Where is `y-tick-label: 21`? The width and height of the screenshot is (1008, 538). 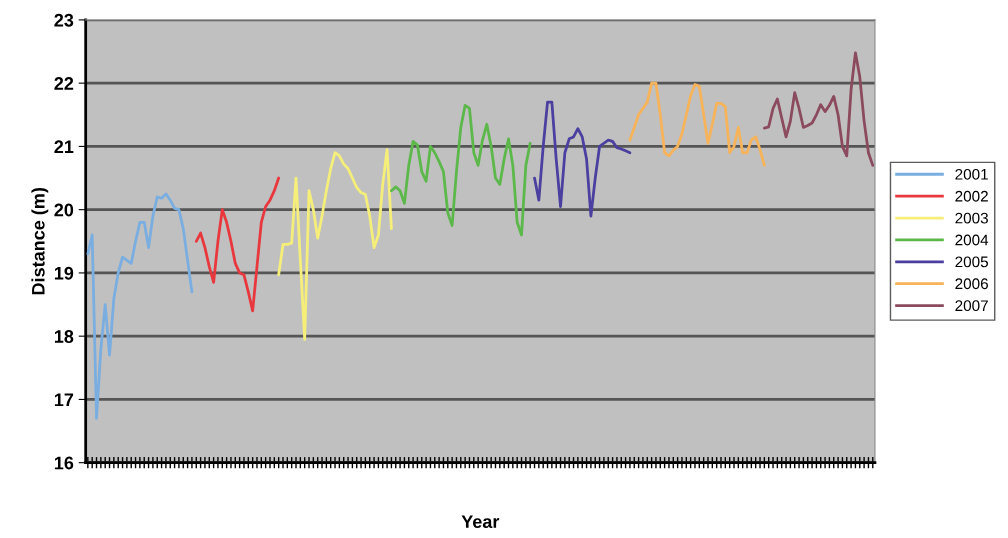 y-tick-label: 21 is located at coordinates (64, 146).